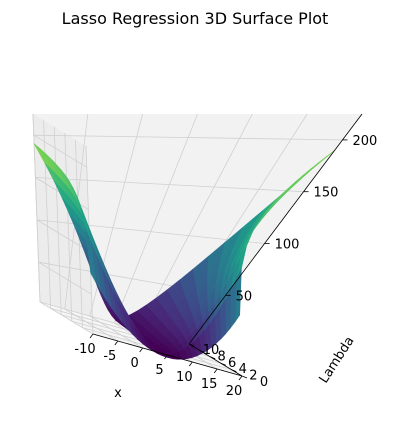  I want to click on z-tick-label: 100, so click(287, 245).